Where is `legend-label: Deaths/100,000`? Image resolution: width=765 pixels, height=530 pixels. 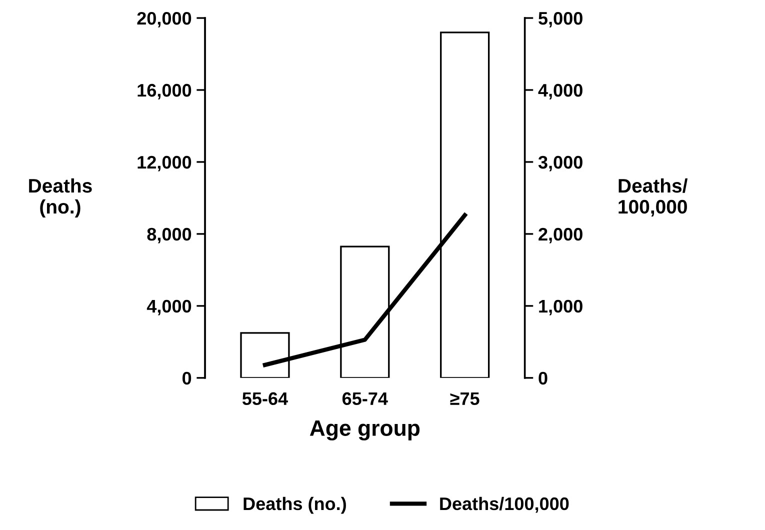 legend-label: Deaths/100,000 is located at coordinates (504, 504).